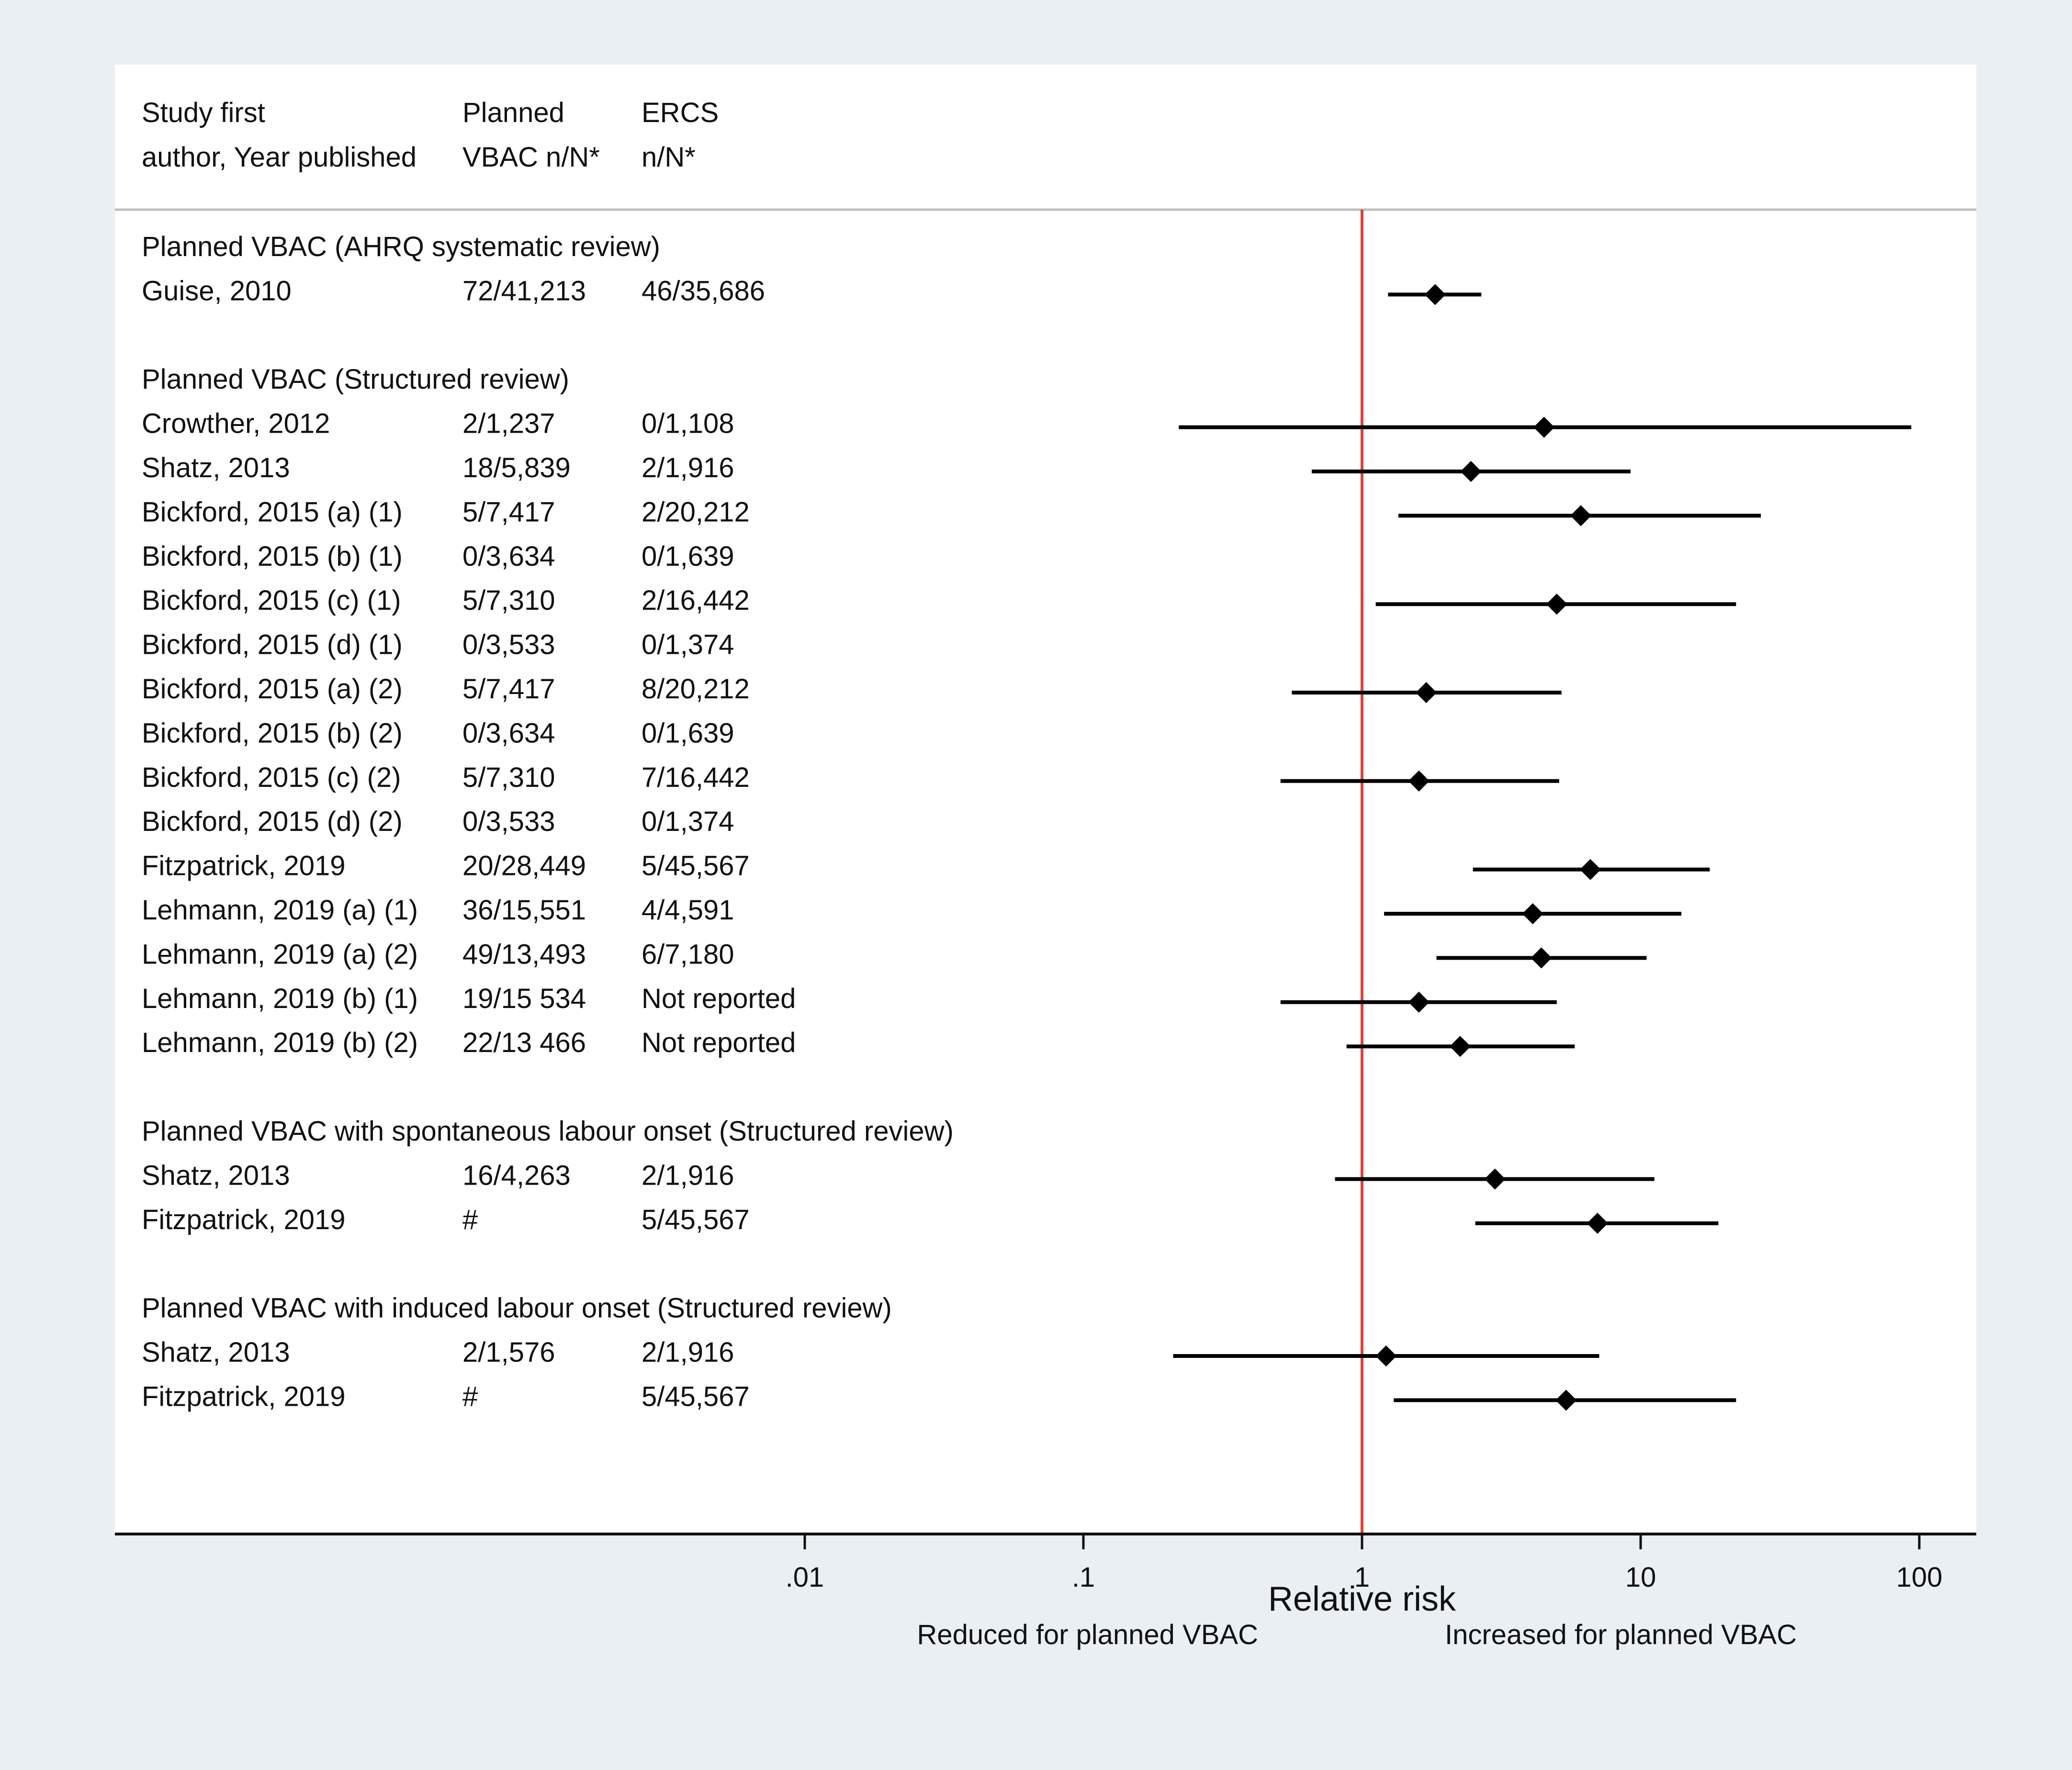 This screenshot has width=2072, height=1770. Describe the element at coordinates (517, 1175) in the screenshot. I see `vbac-count: 16/4,263` at that location.